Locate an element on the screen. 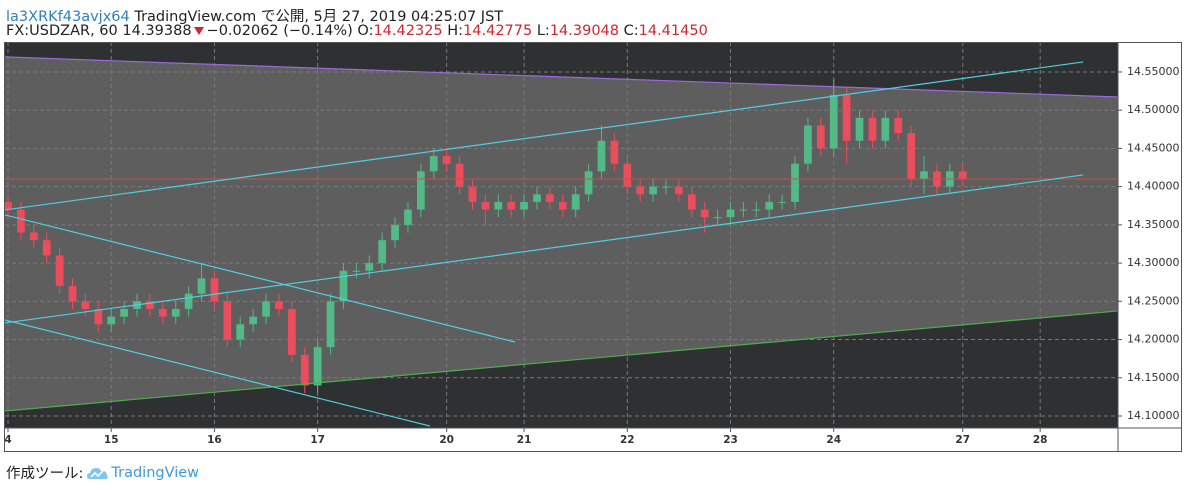  logo is located at coordinates (98, 473).